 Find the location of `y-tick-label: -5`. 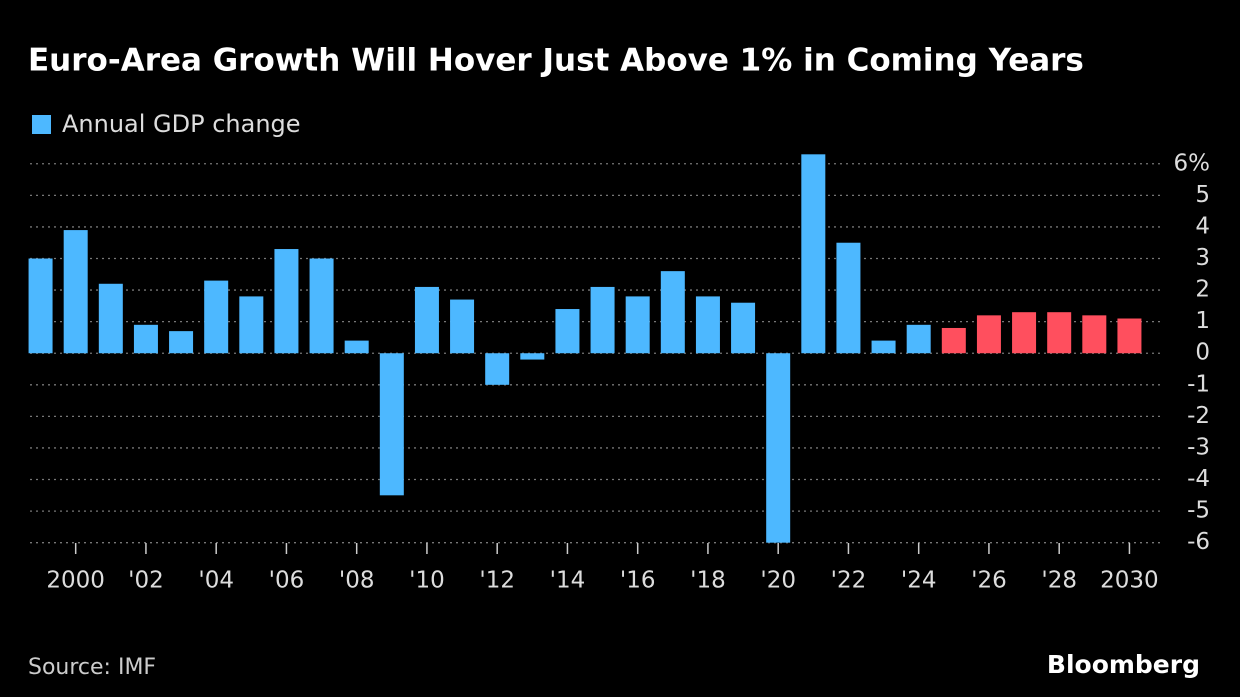

y-tick-label: -5 is located at coordinates (1198, 511).